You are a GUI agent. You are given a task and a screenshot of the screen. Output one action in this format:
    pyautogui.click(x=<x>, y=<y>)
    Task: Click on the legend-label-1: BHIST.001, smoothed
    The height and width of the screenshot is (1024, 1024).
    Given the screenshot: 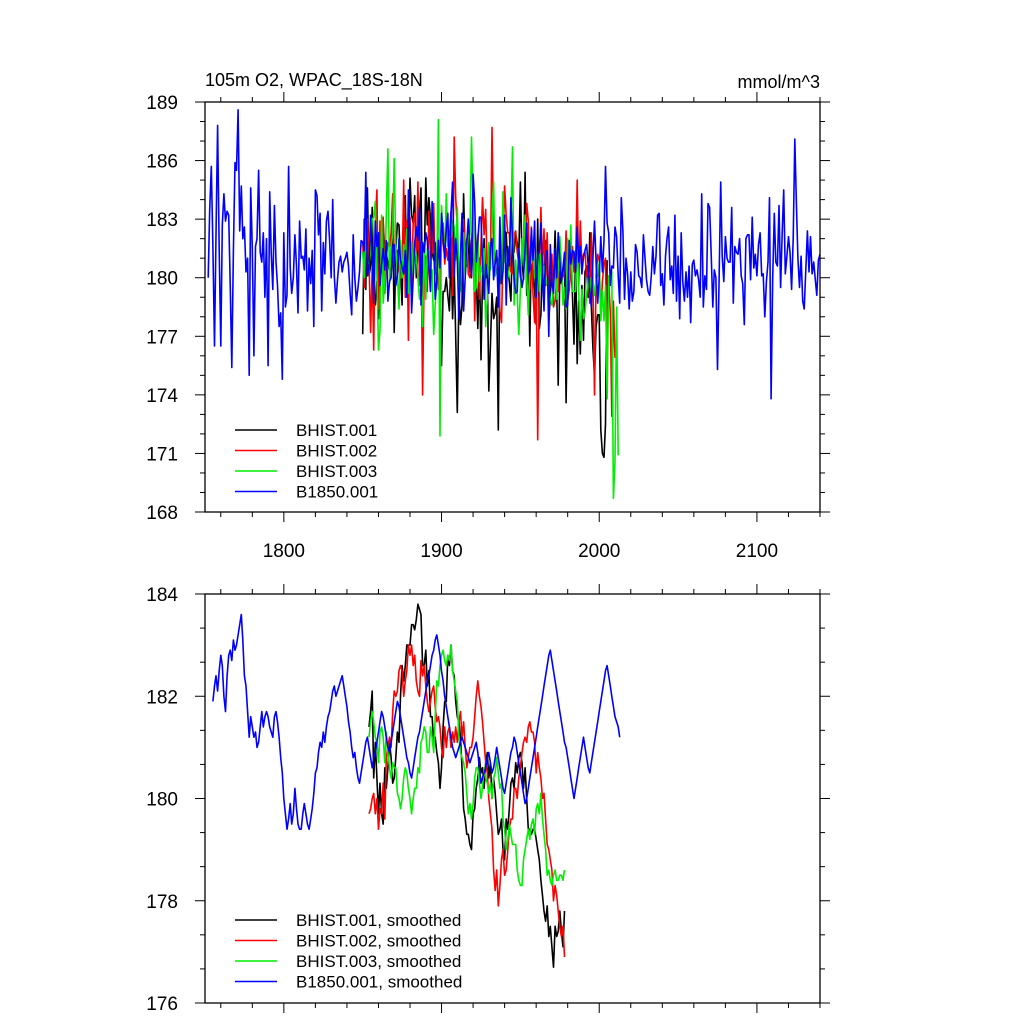 What is the action you would take?
    pyautogui.click(x=378, y=920)
    